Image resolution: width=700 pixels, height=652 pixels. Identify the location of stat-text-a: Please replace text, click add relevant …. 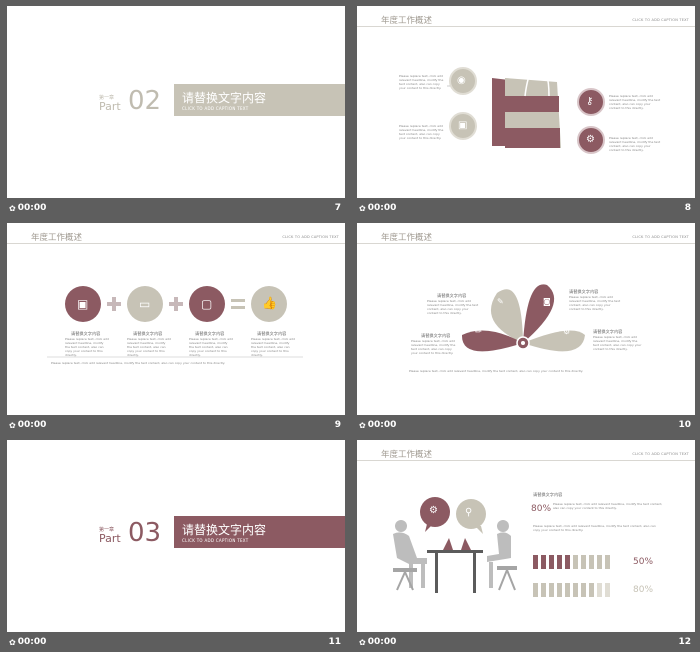
(608, 506).